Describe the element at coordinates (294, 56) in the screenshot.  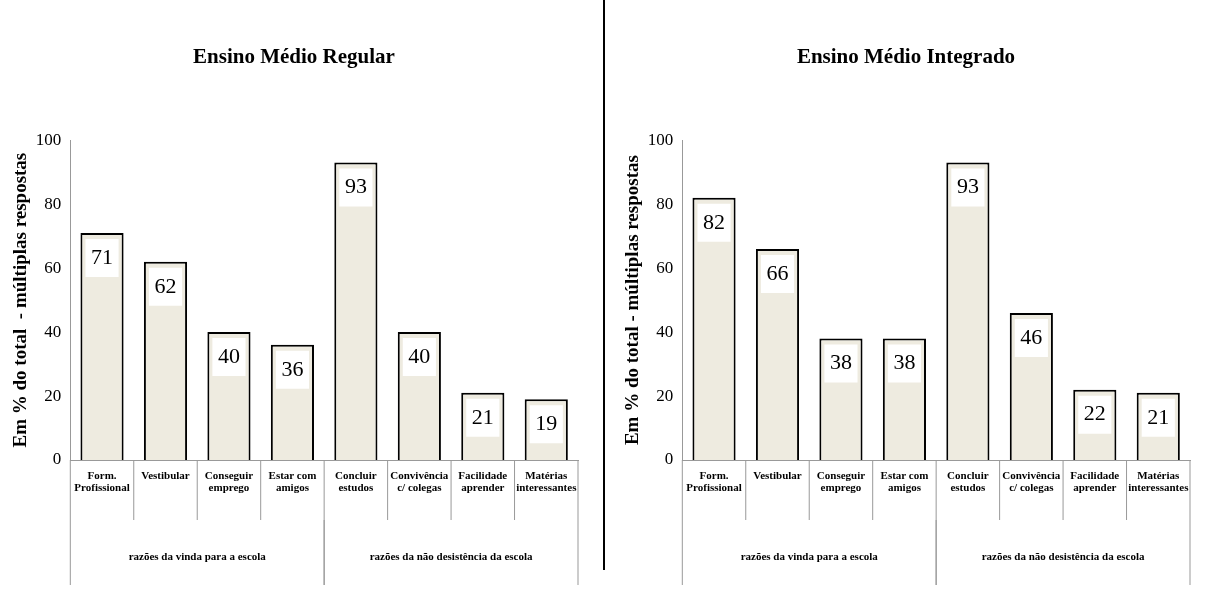
I see `chart-title: Ensino Médio Regular` at that location.